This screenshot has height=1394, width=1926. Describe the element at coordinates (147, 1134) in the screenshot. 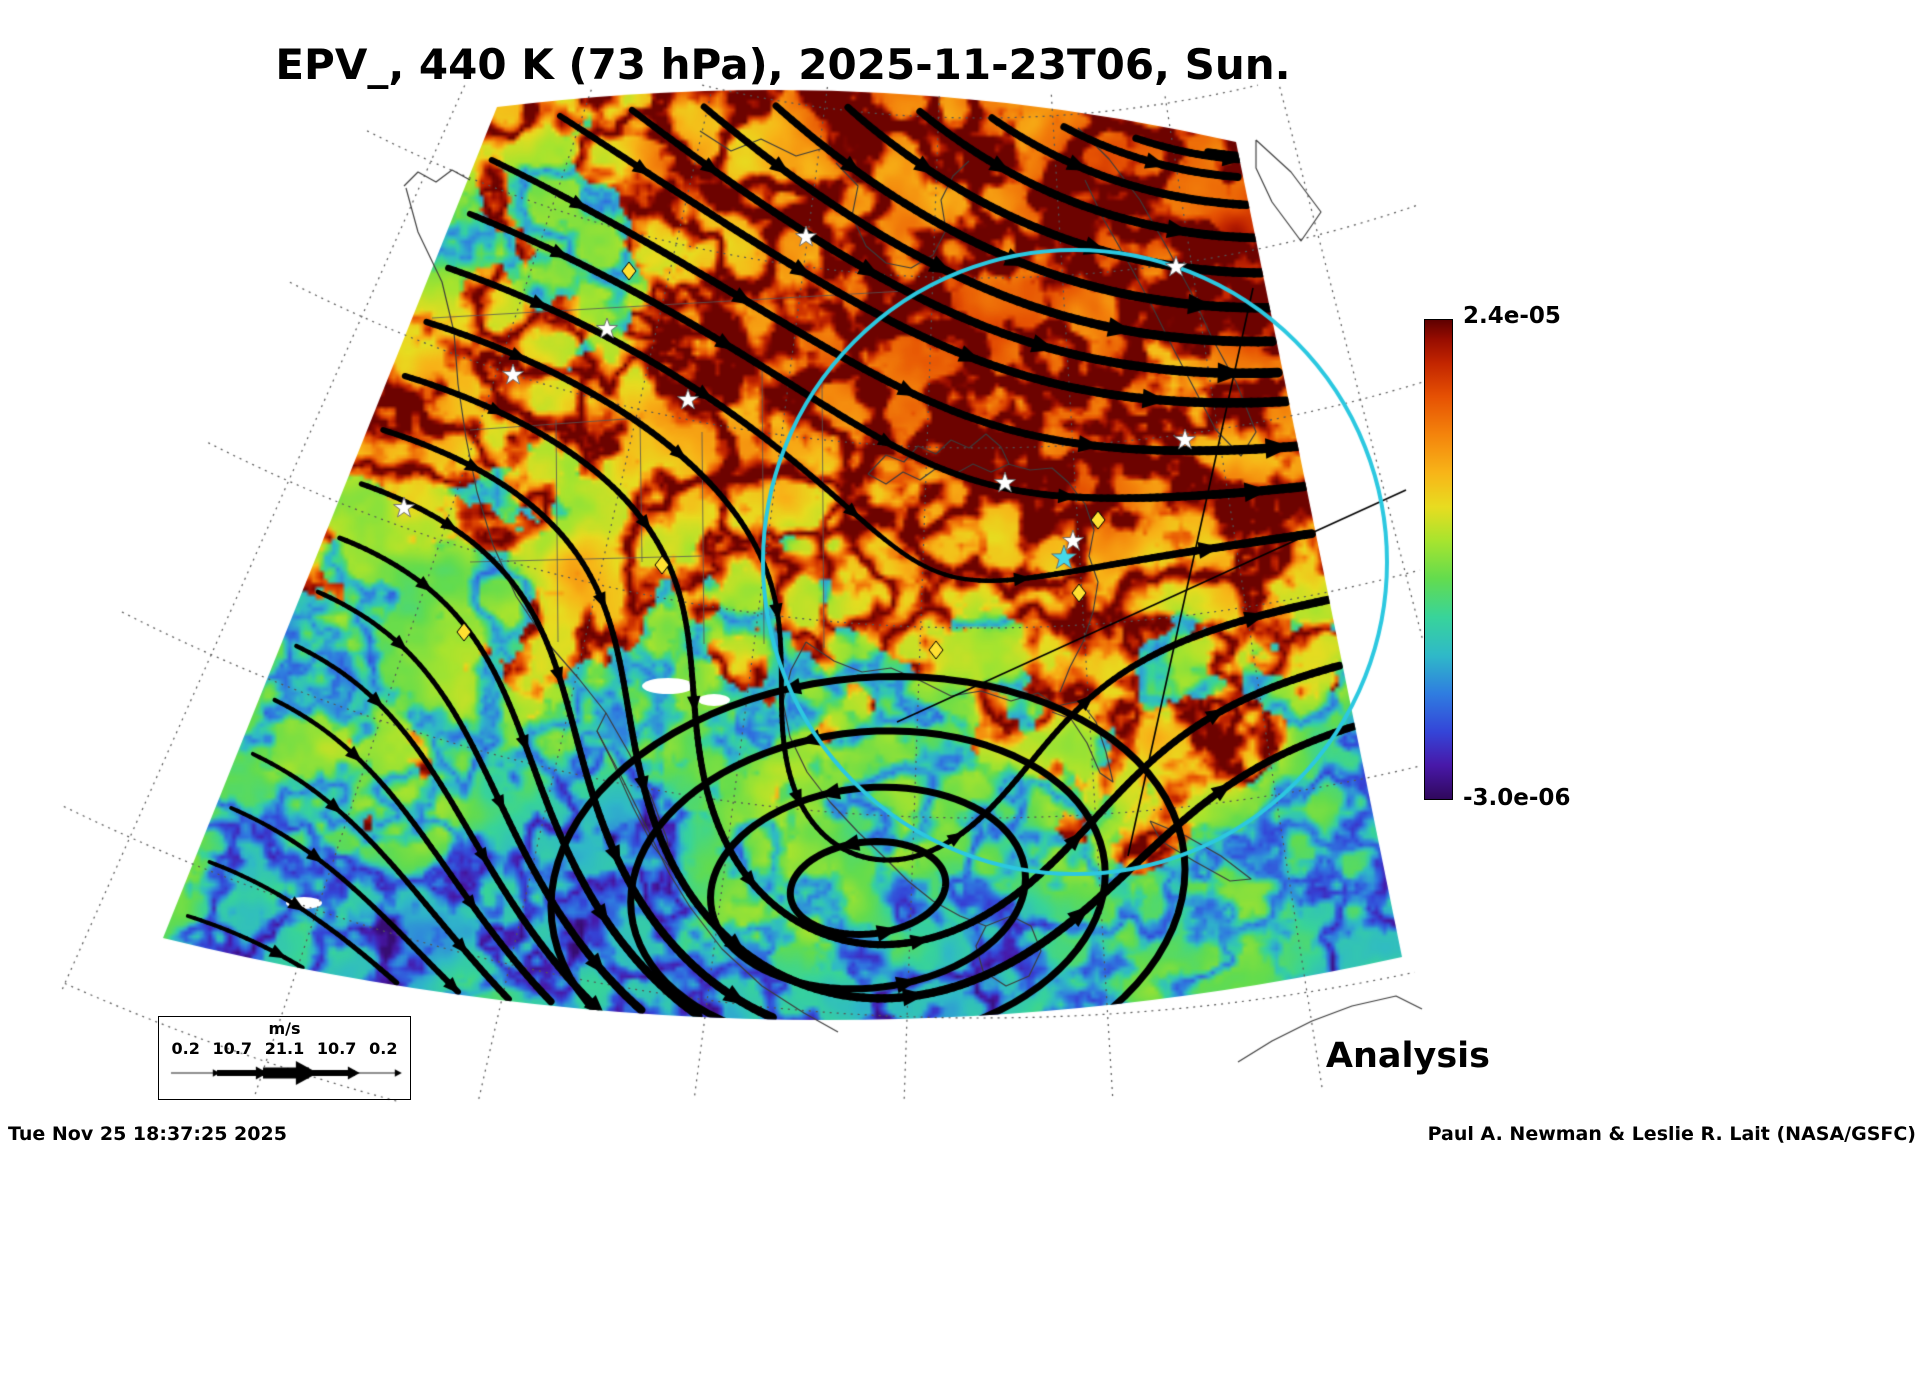

I see `timestamp-label: Tue Nov 25 18:37:25 2025` at that location.